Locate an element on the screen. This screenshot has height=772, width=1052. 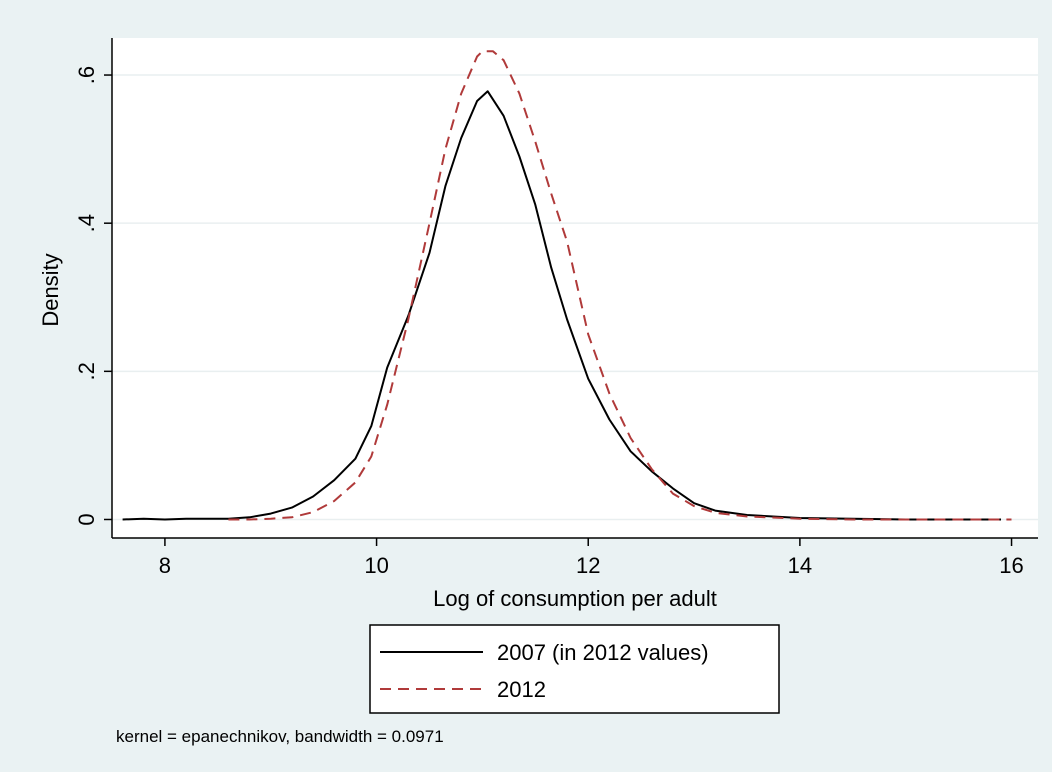
x-tick-label: 8 is located at coordinates (165, 565).